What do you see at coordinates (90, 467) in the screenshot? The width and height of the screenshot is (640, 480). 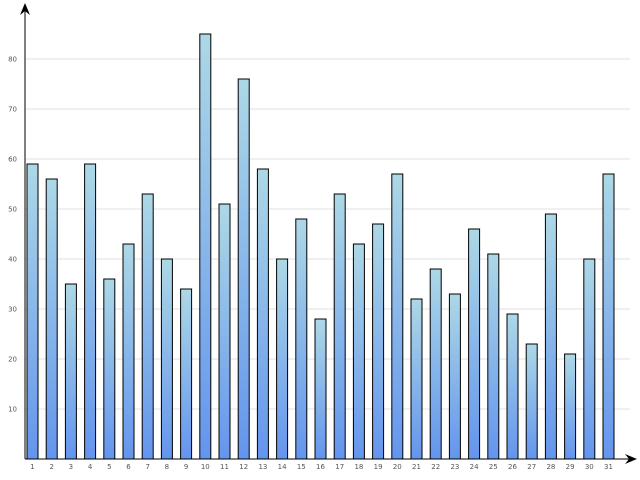 I see `x-tick-label: 4` at bounding box center [90, 467].